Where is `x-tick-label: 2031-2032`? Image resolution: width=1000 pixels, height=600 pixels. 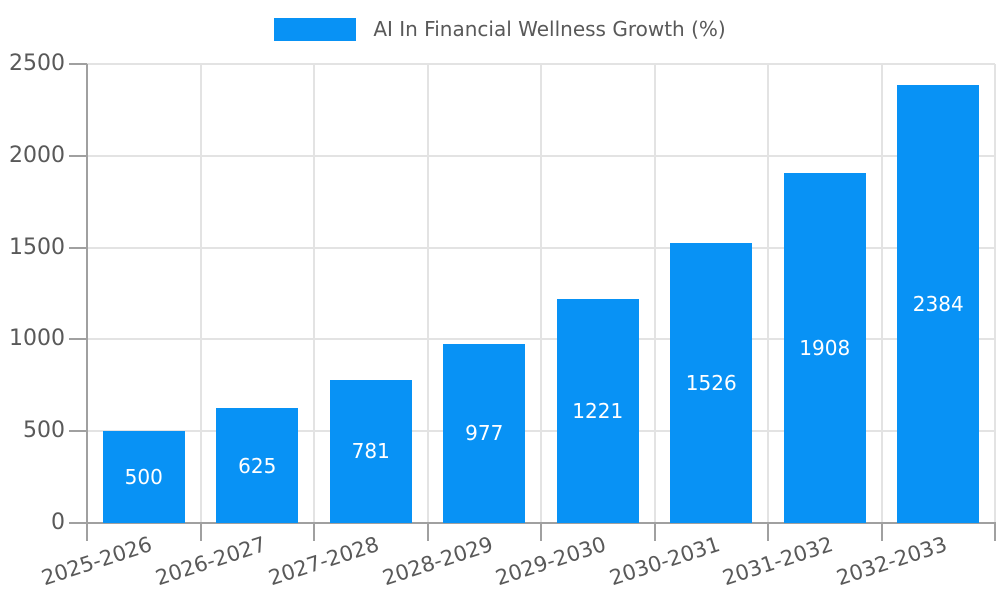 x-tick-label: 2031-2032 is located at coordinates (778, 561).